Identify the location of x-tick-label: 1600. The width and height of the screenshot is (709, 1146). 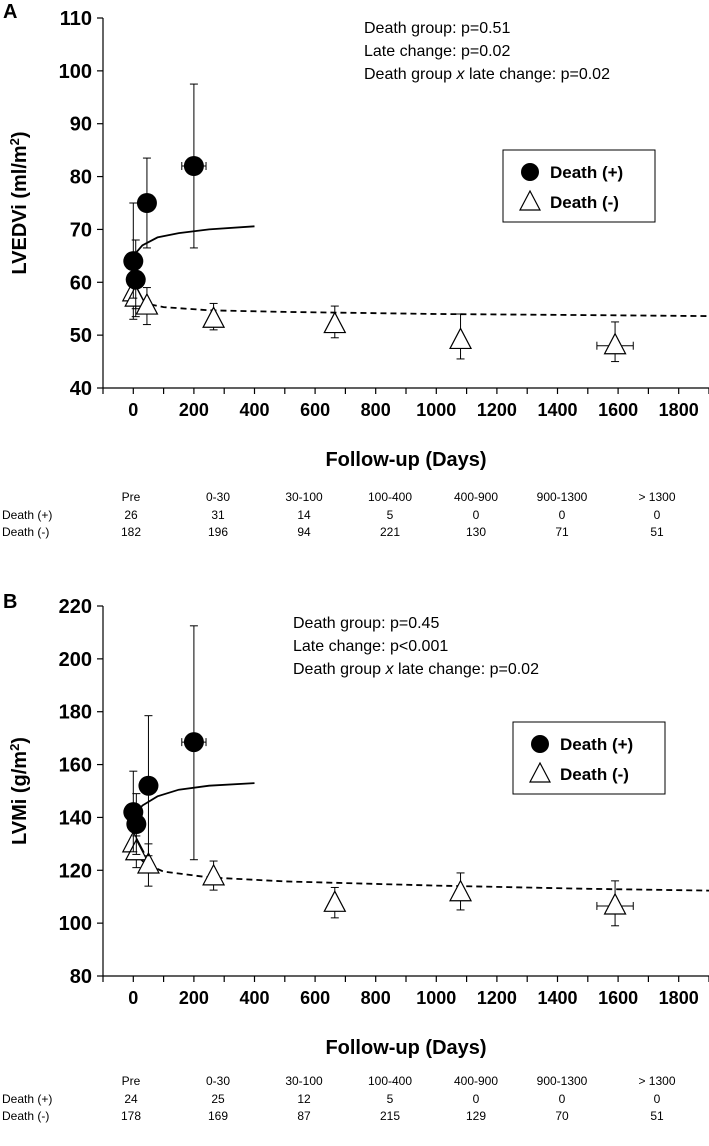
(618, 410).